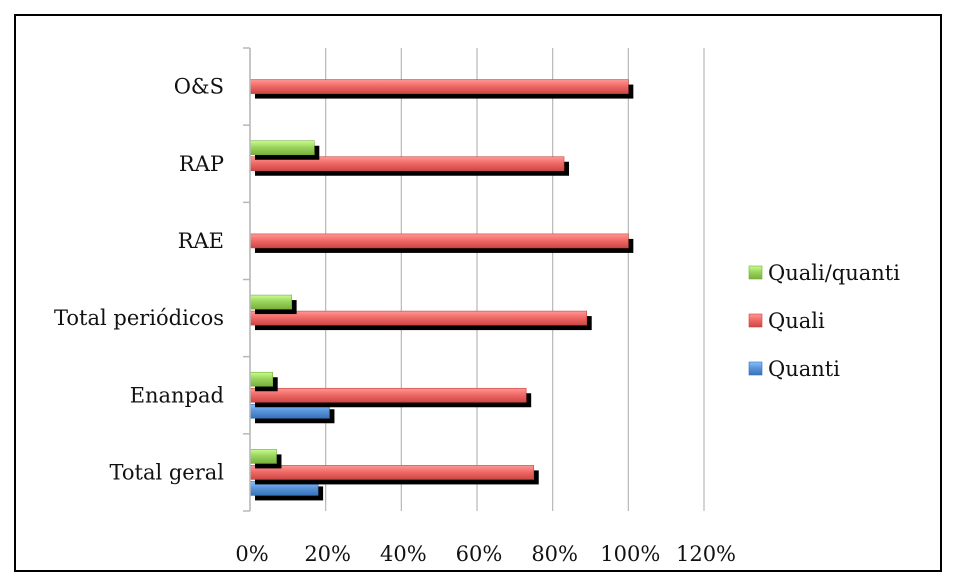 The image size is (958, 586). I want to click on category-label: Total periódicos, so click(139, 318).